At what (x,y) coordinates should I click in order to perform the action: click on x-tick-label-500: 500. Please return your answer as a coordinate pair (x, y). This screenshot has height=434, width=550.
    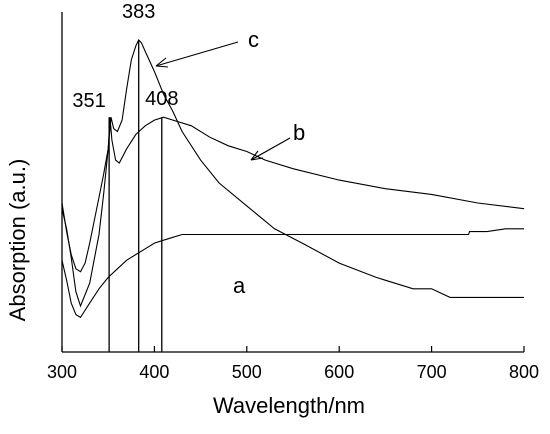
    Looking at the image, I should click on (247, 372).